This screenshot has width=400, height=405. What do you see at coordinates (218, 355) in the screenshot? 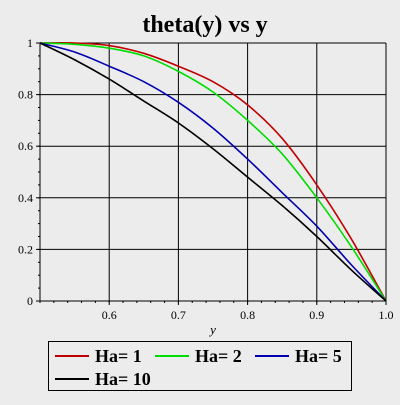
I see `legend-label: Ha= 2` at bounding box center [218, 355].